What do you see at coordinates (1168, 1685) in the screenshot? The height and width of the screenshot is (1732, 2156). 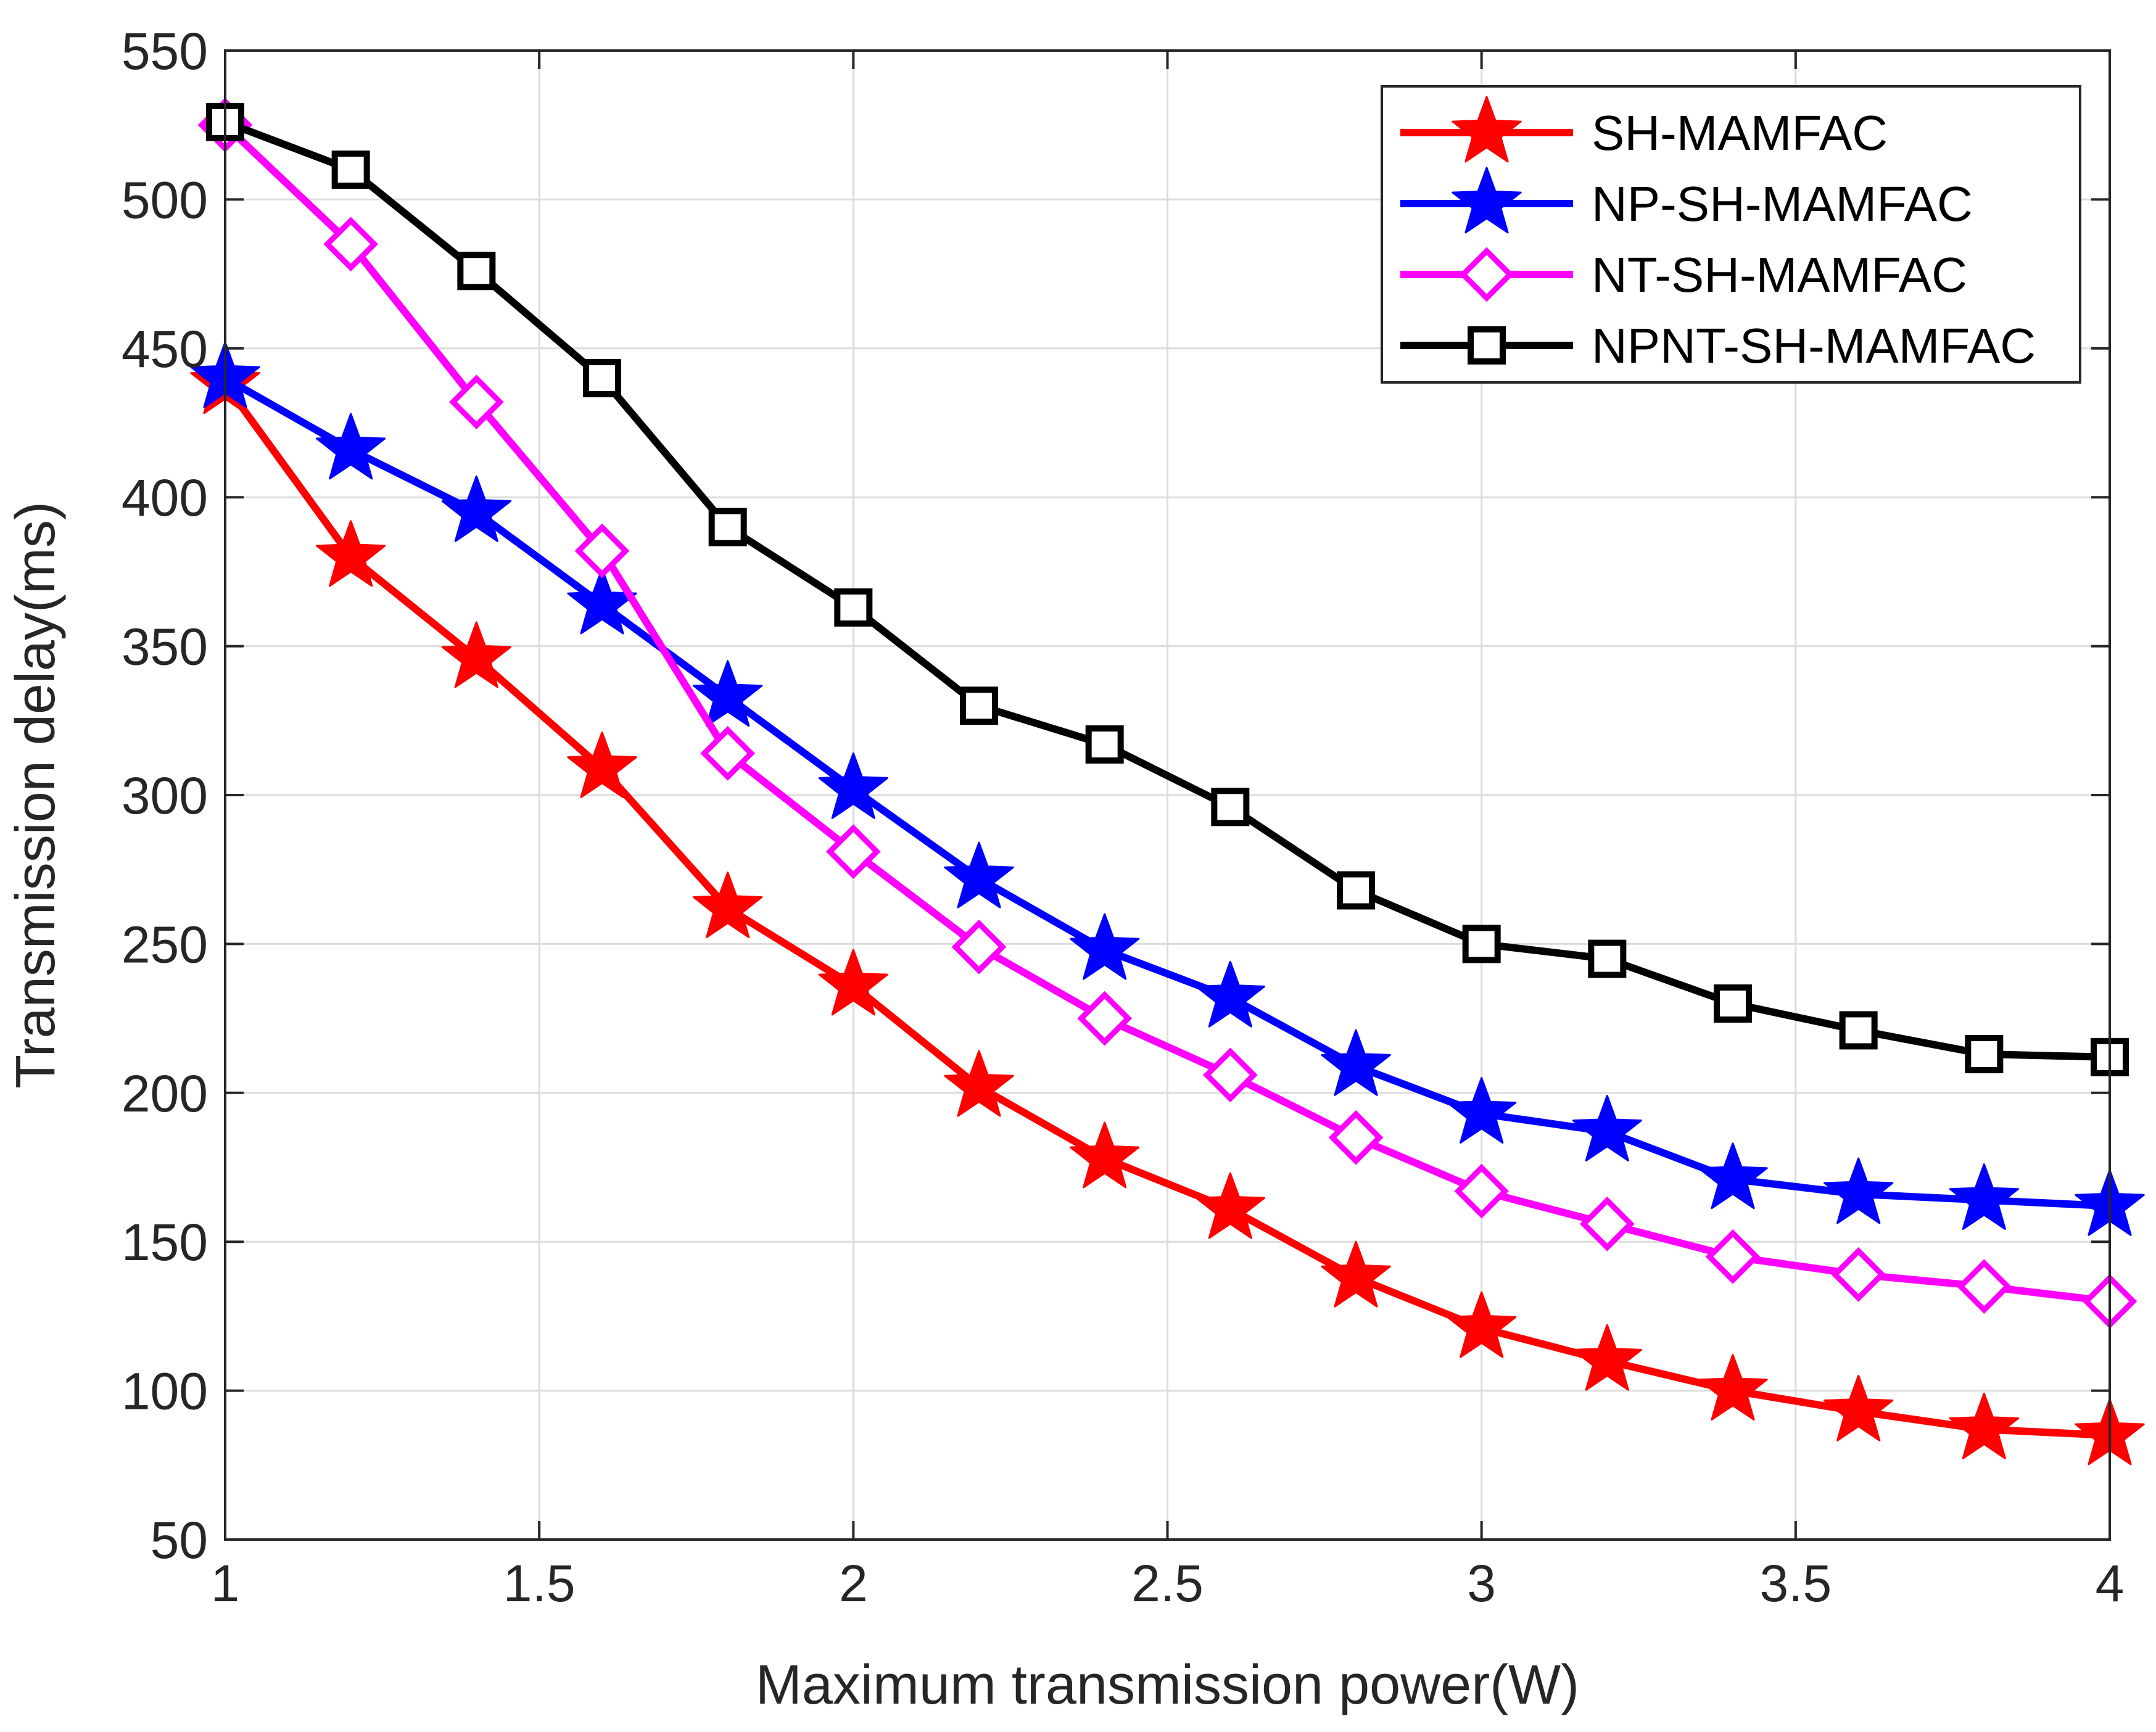 I see `x-axis-title: Maximum transmission power(W)` at bounding box center [1168, 1685].